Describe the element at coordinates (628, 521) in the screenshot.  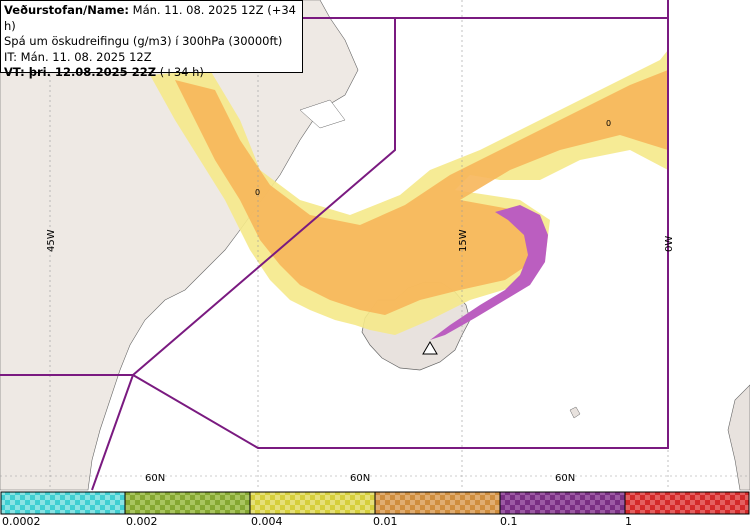
I see `legend-tick-6: 1` at that location.